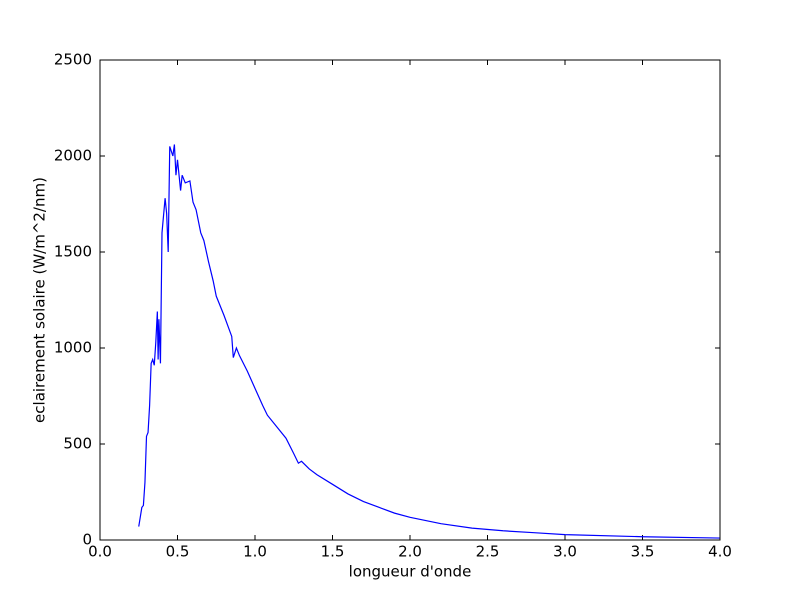  Describe the element at coordinates (410, 552) in the screenshot. I see `x-tick-label: 2.0` at that location.